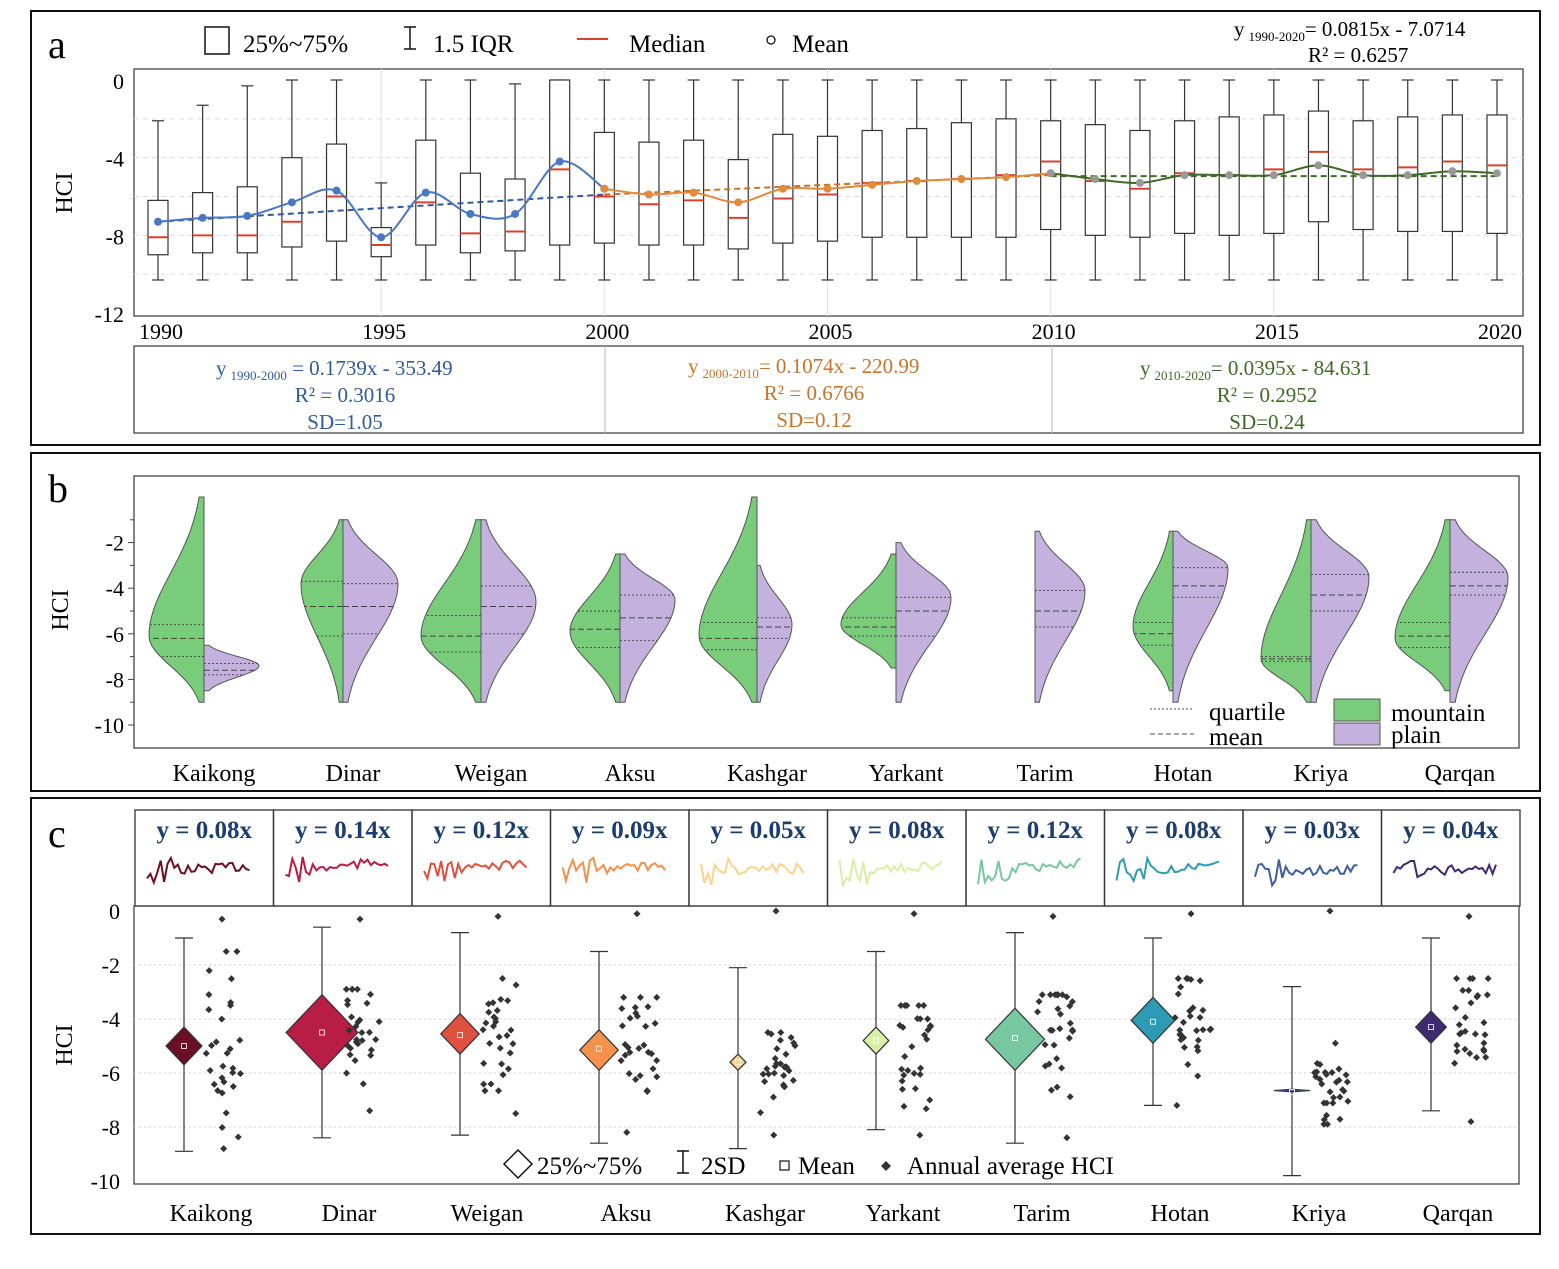  I want to click on y-tick-label: -8, so click(111, 1127).